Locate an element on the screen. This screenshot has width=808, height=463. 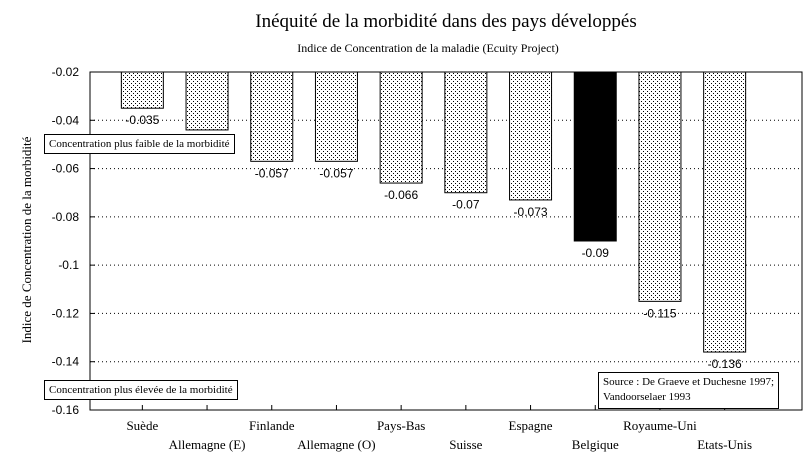
y-axis-label: Indice de Concentration de la morbidité is located at coordinates (26, 239).